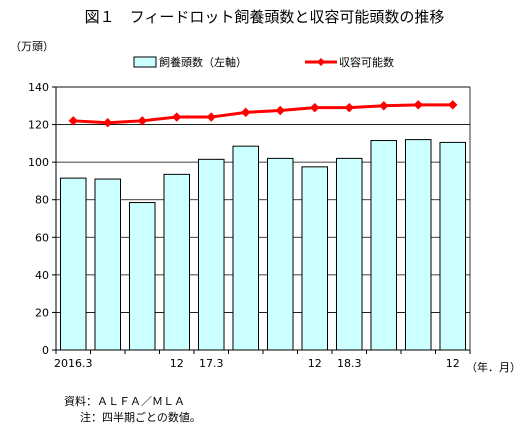 This screenshot has width=529, height=436. What do you see at coordinates (145, 62) in the screenshot?
I see `legend-swatch-bar` at bounding box center [145, 62].